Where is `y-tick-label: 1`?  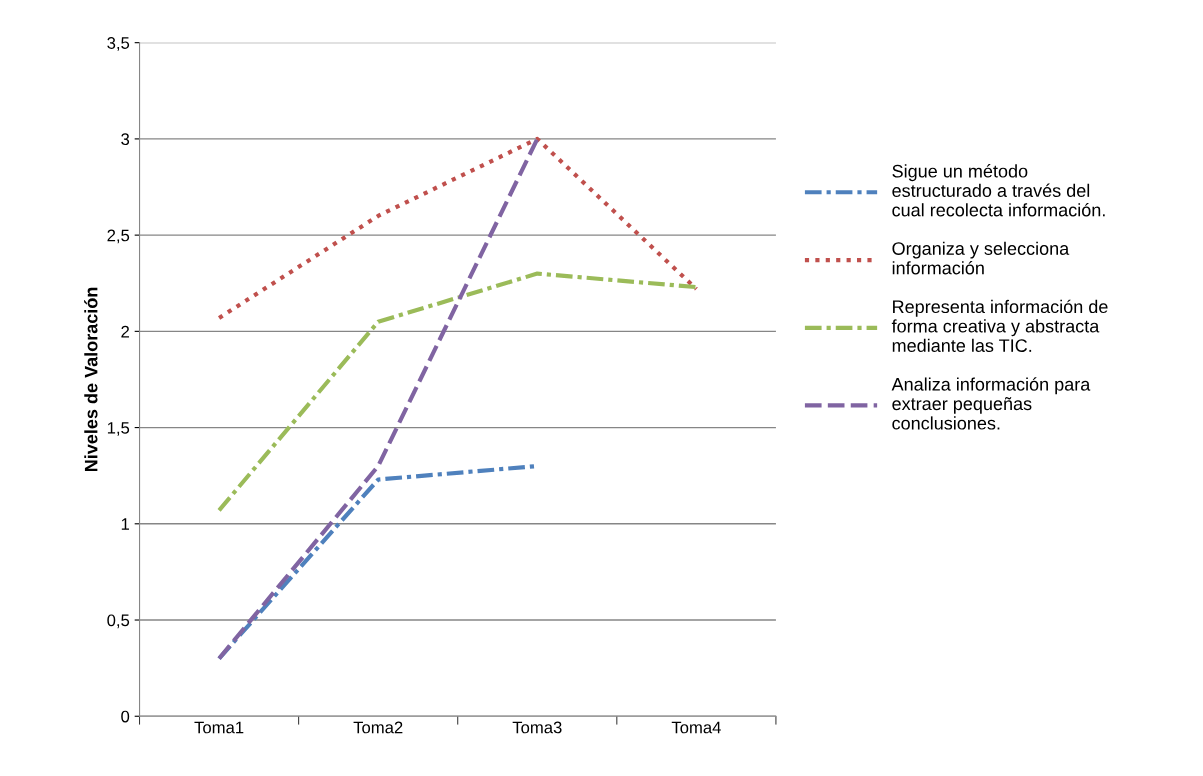 y-tick-label: 1 is located at coordinates (125, 524).